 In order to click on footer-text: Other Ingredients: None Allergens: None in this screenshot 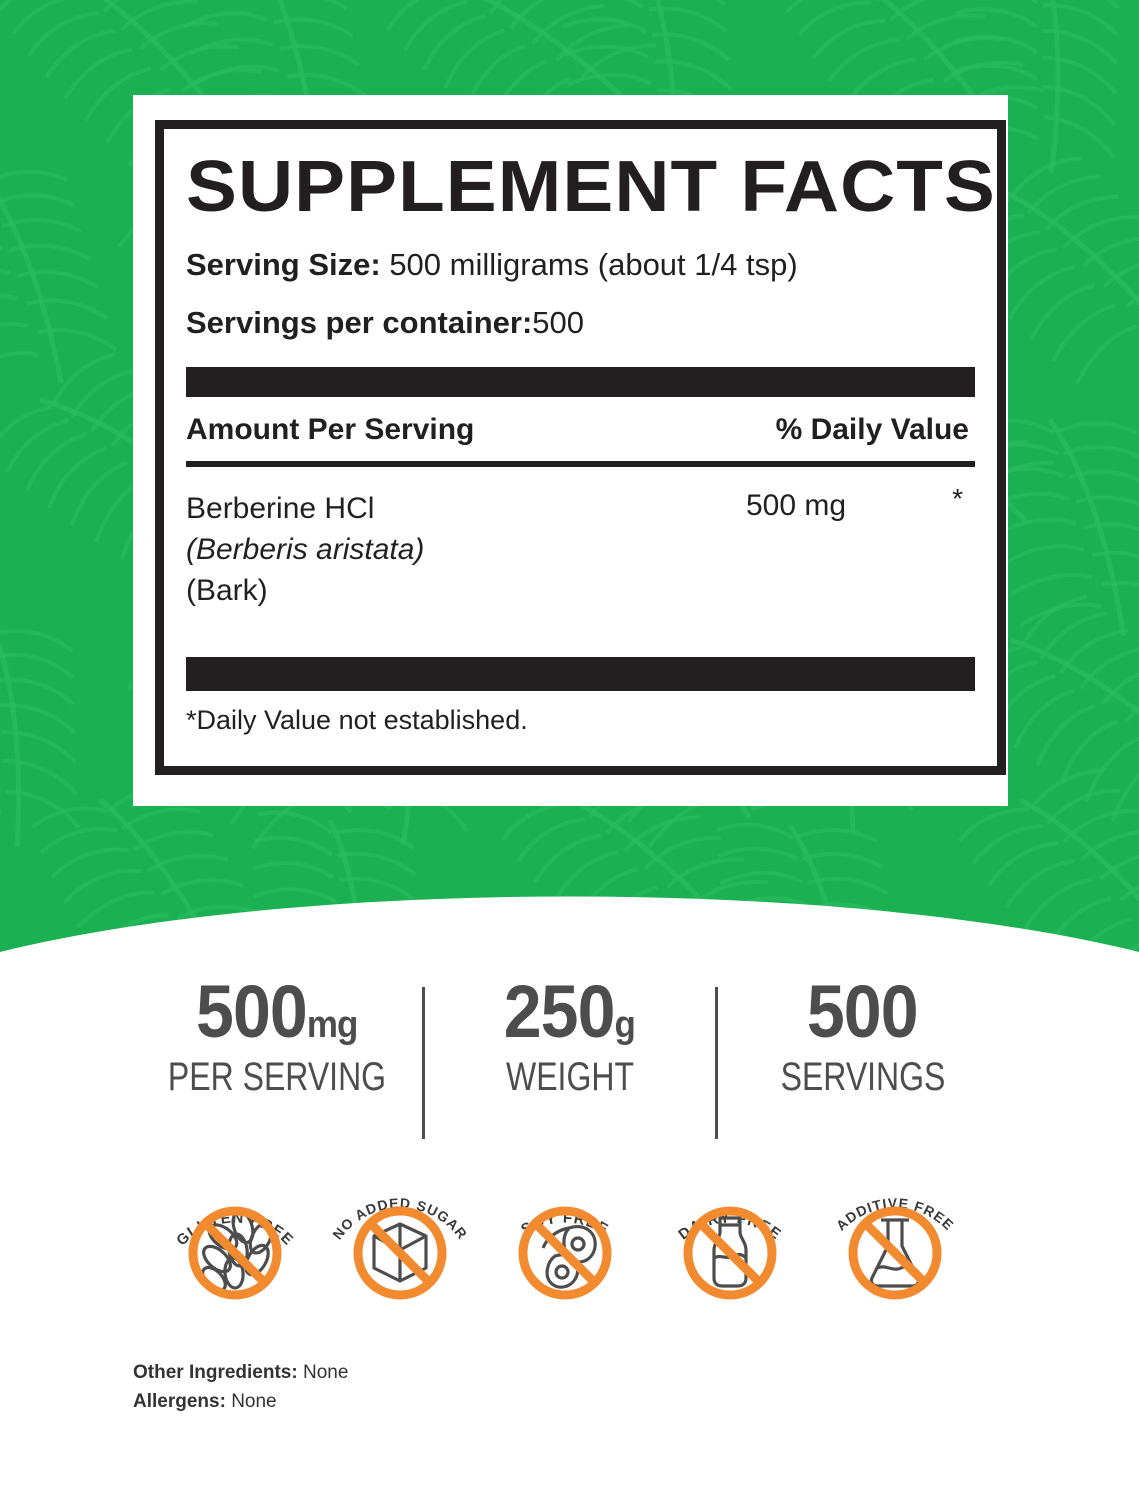, I will do `click(483, 1387)`.